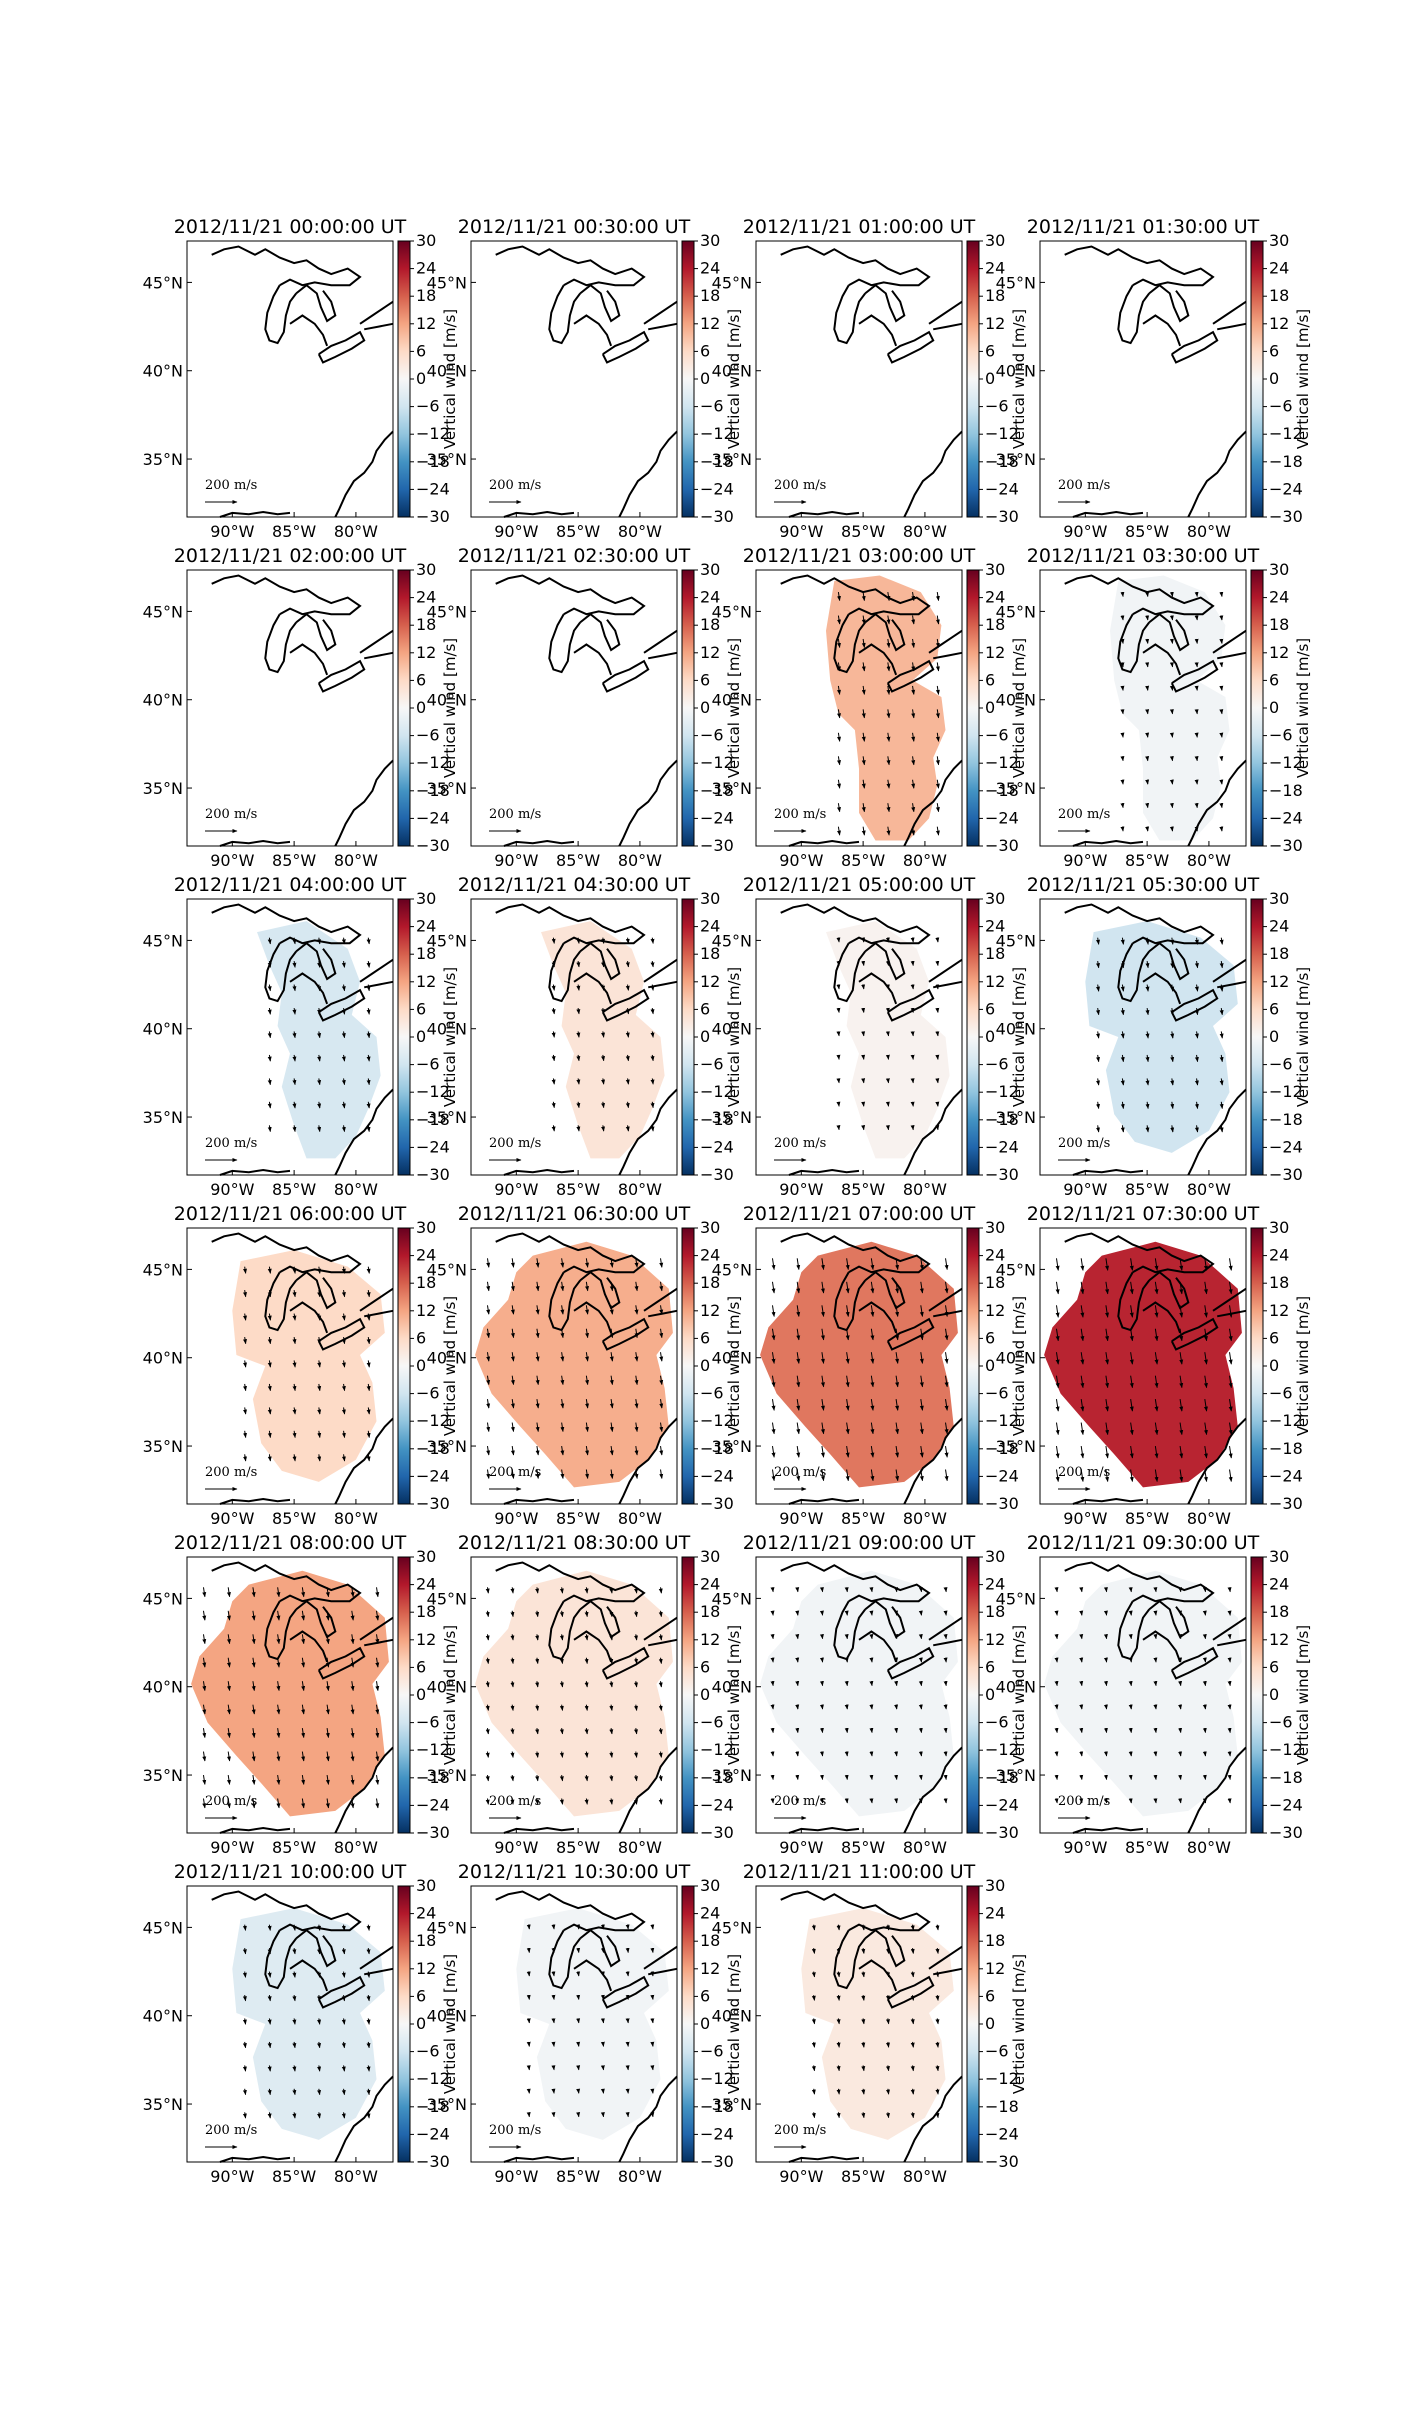  I want to click on colorbar-tick-label: 0, so click(1274, 1694).